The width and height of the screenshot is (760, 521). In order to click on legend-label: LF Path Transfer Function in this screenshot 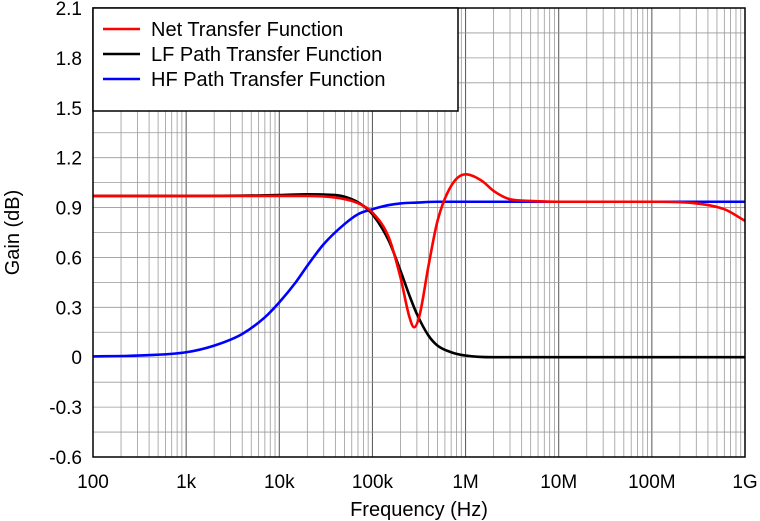, I will do `click(266, 55)`.